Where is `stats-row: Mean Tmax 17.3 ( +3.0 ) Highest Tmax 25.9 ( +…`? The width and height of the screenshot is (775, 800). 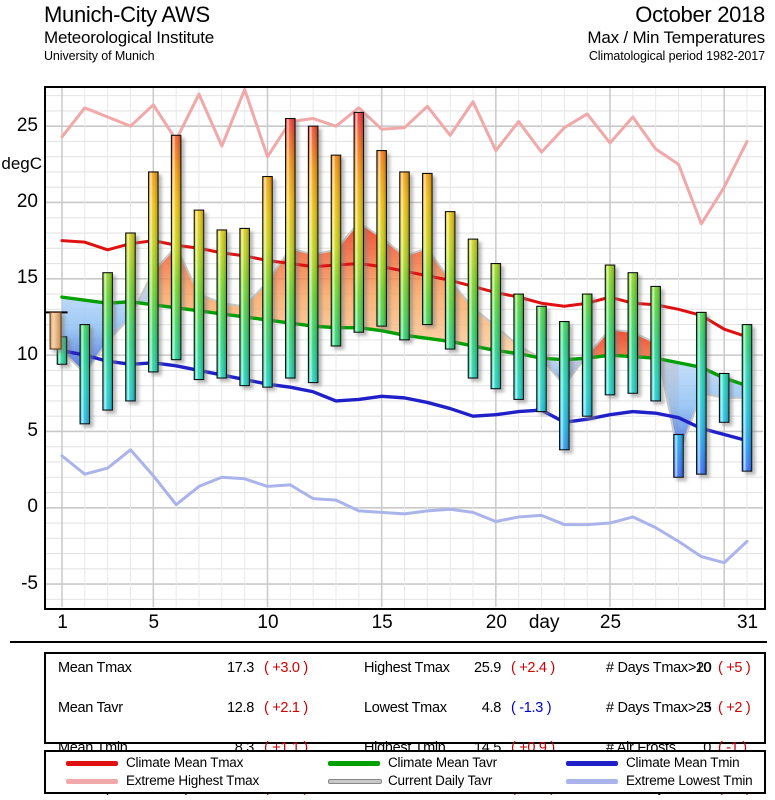 stats-row: Mean Tmax 17.3 ( +3.0 ) Highest Tmax 25.9 ( +… is located at coordinates (405, 668).